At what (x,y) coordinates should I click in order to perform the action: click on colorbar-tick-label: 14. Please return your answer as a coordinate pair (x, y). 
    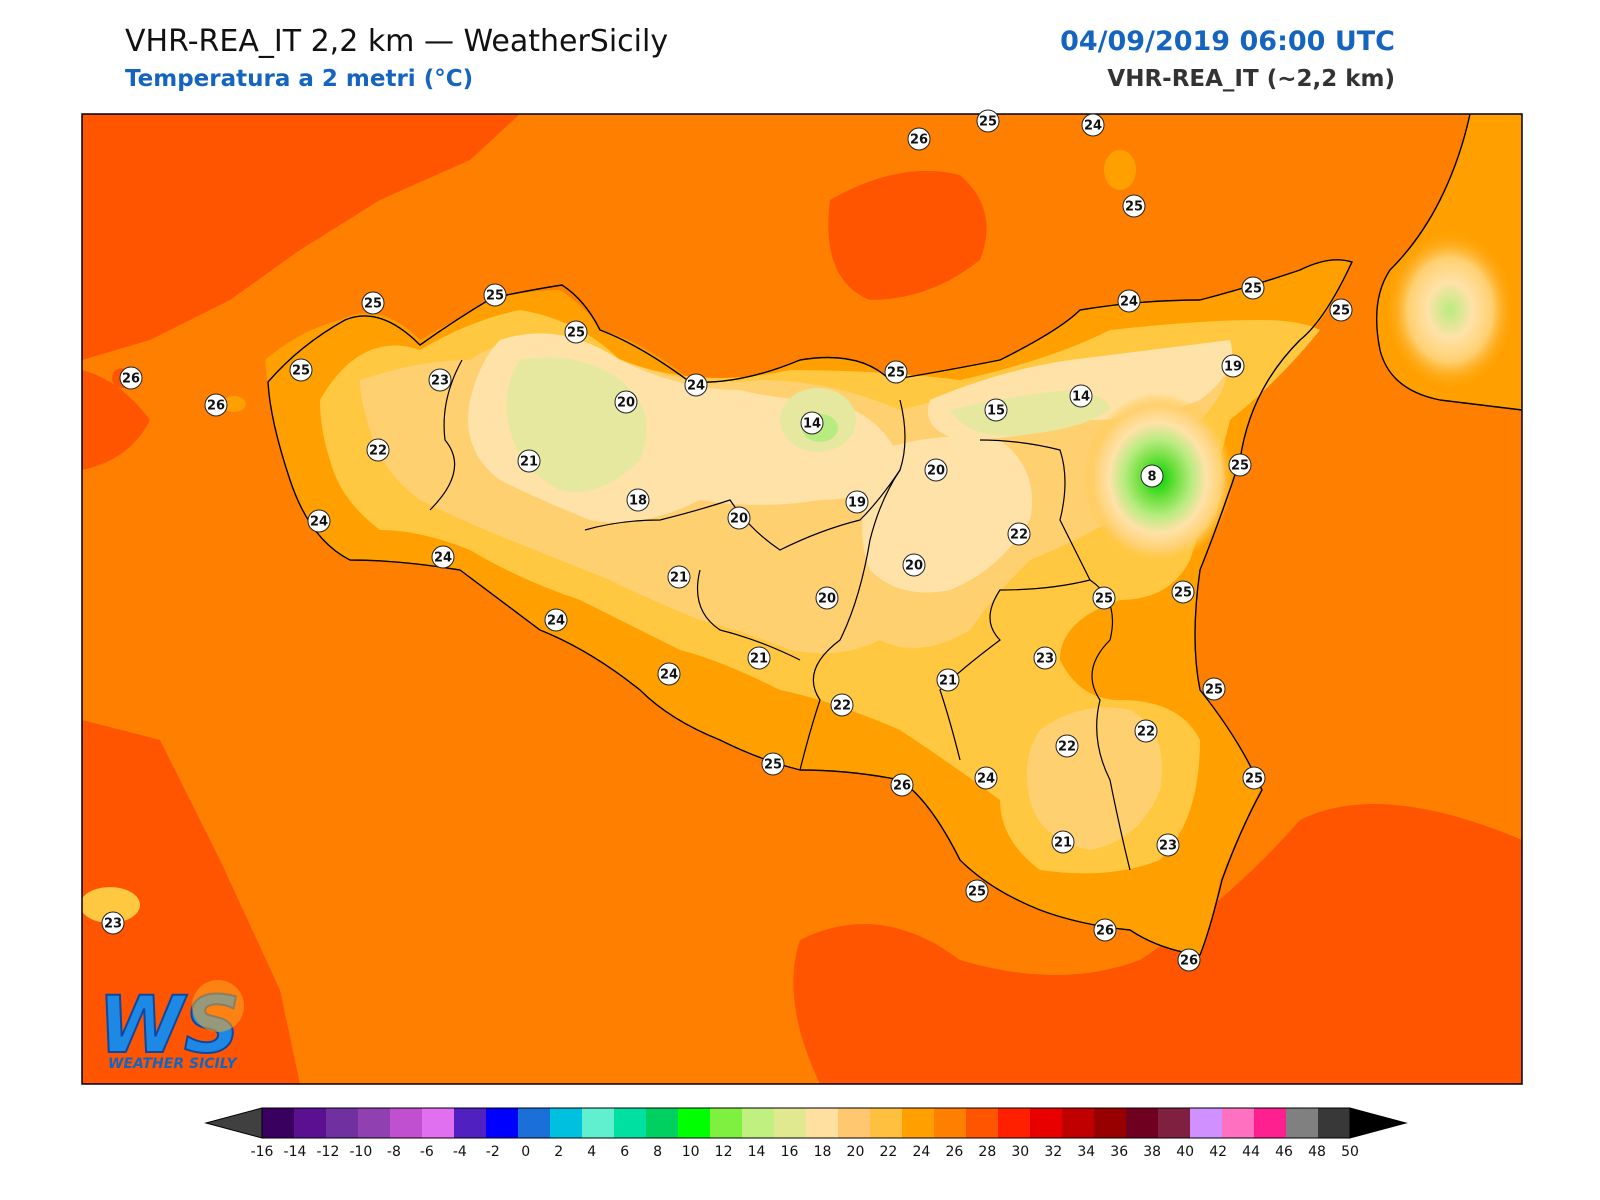
    Looking at the image, I should click on (757, 1152).